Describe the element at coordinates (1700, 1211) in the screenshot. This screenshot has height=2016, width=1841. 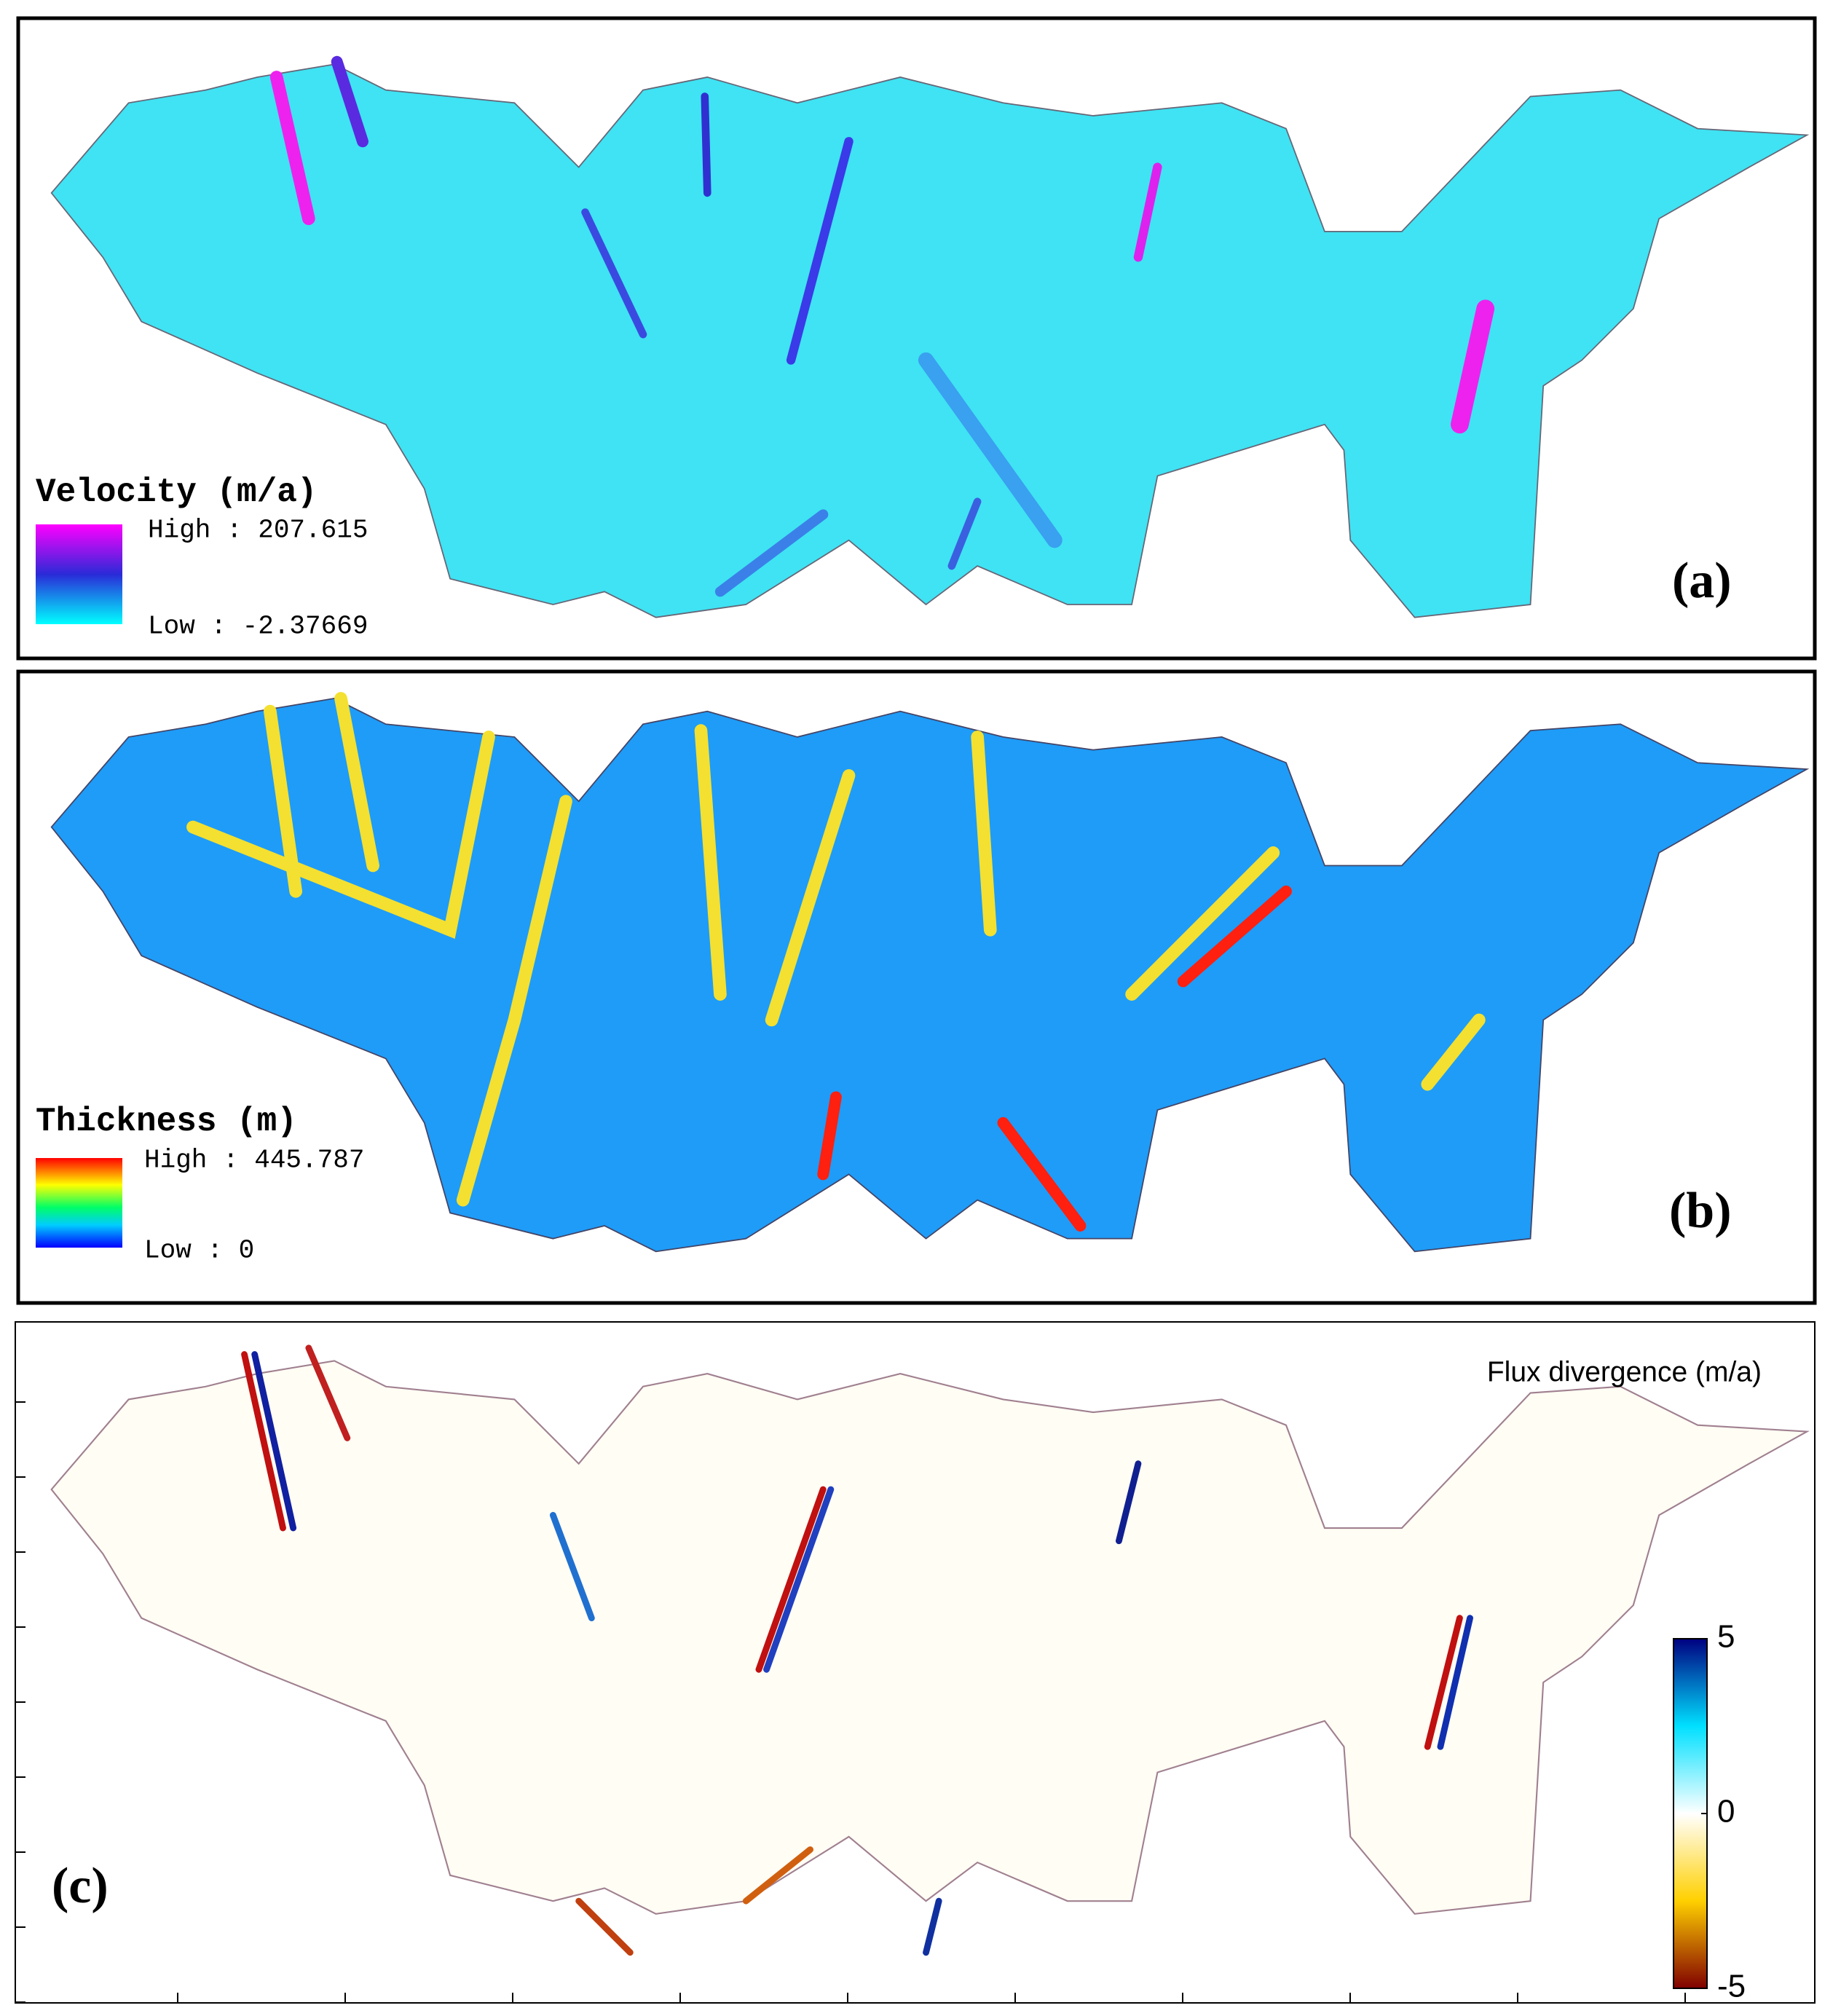
I see `panel-label: (b)` at that location.